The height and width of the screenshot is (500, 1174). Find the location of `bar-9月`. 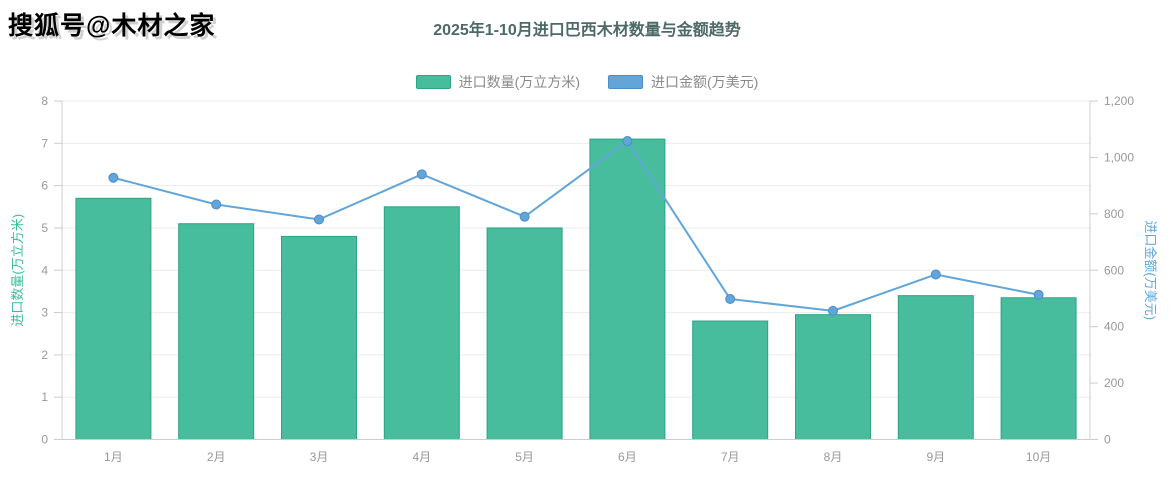

bar-9月 is located at coordinates (935, 368).